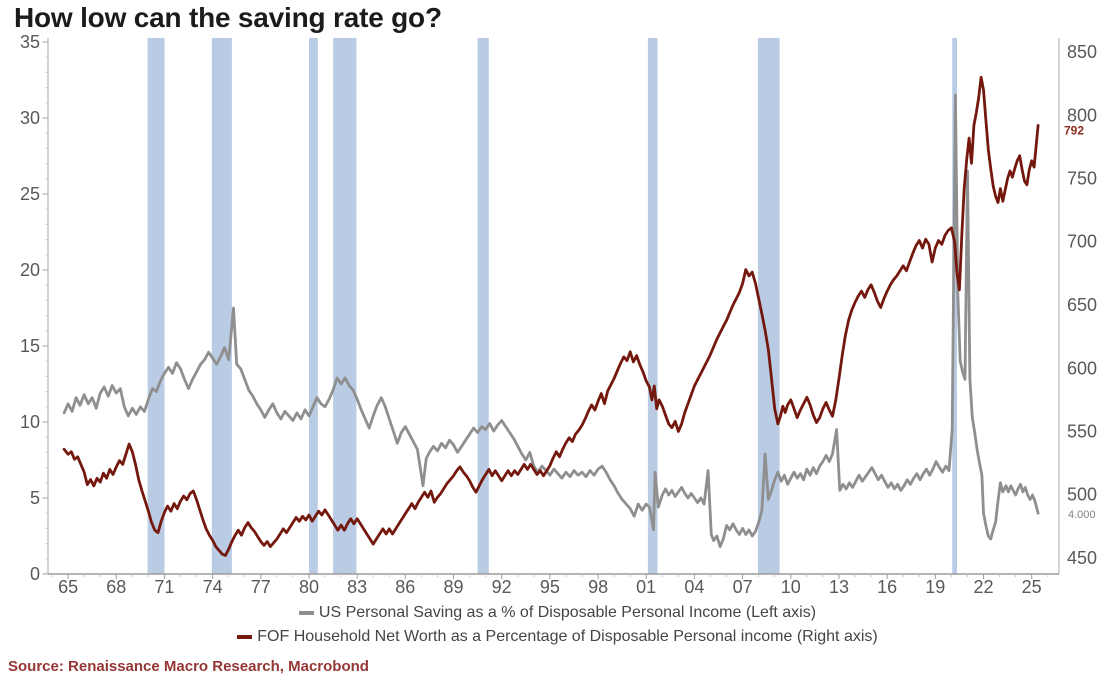 The width and height of the screenshot is (1115, 686). What do you see at coordinates (35, 574) in the screenshot?
I see `left-axis-label: 0` at bounding box center [35, 574].